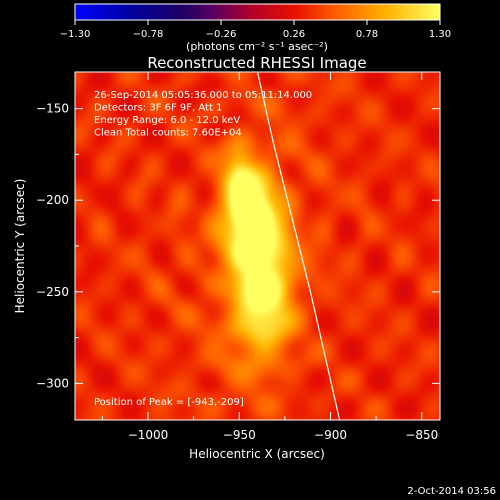 This screenshot has height=500, width=500. What do you see at coordinates (239, 435) in the screenshot?
I see `x-tick-label: −950` at bounding box center [239, 435].